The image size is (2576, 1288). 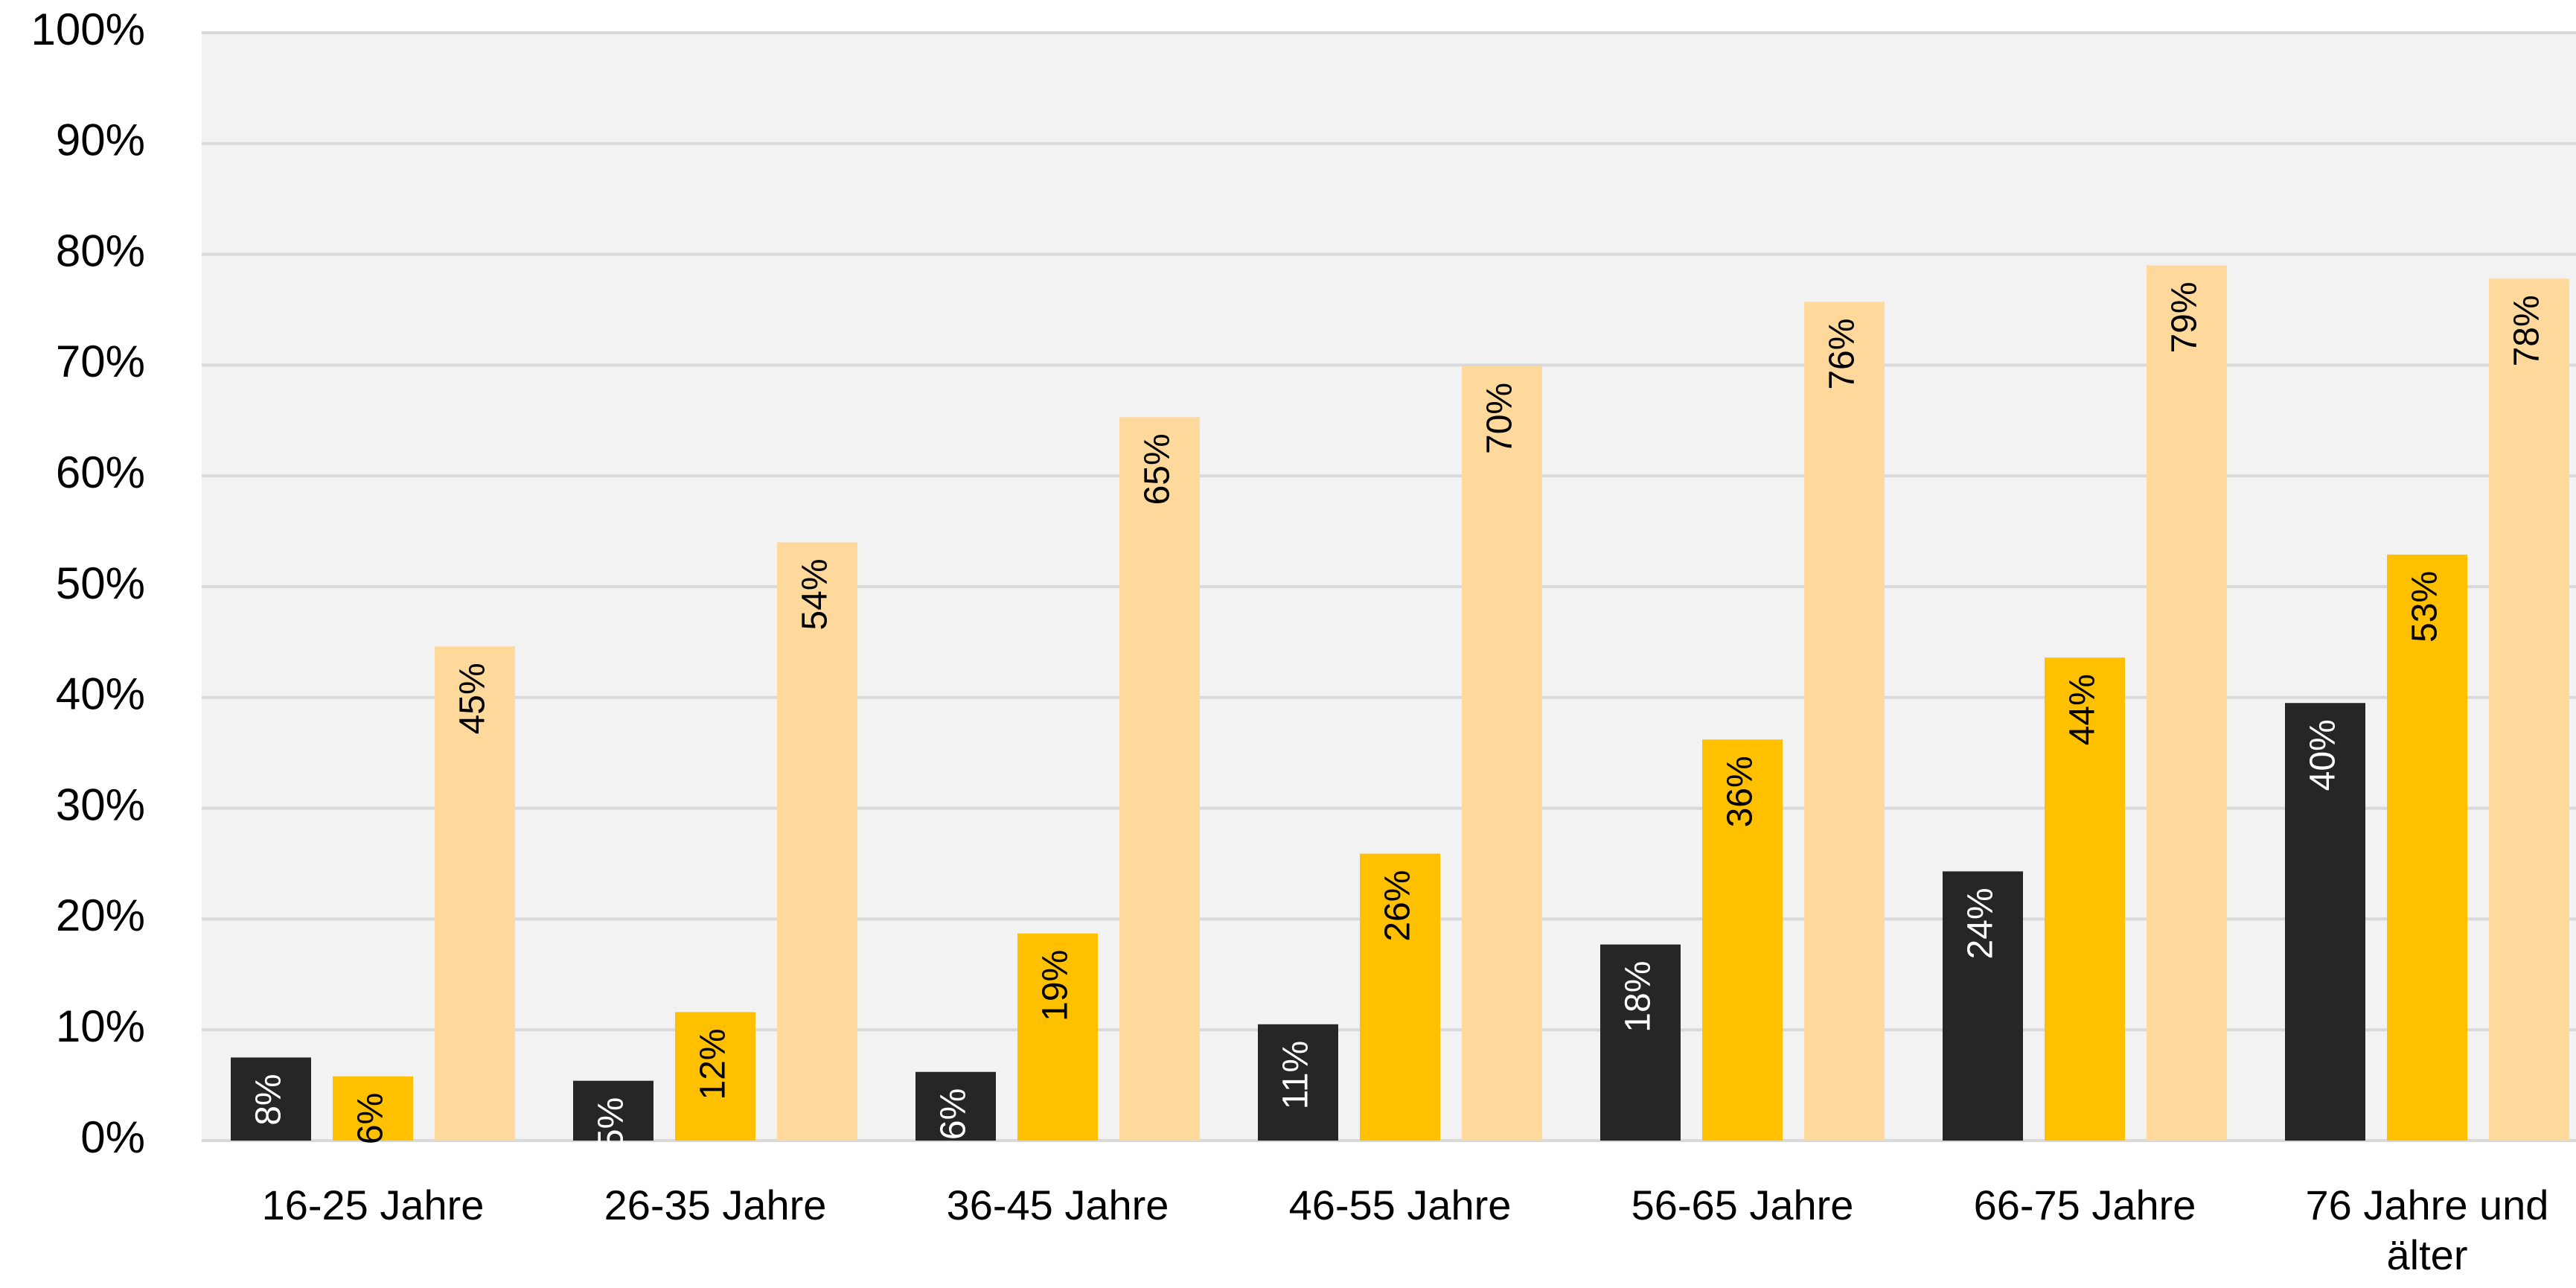 What do you see at coordinates (1157, 469) in the screenshot?
I see `value-label: 65%` at bounding box center [1157, 469].